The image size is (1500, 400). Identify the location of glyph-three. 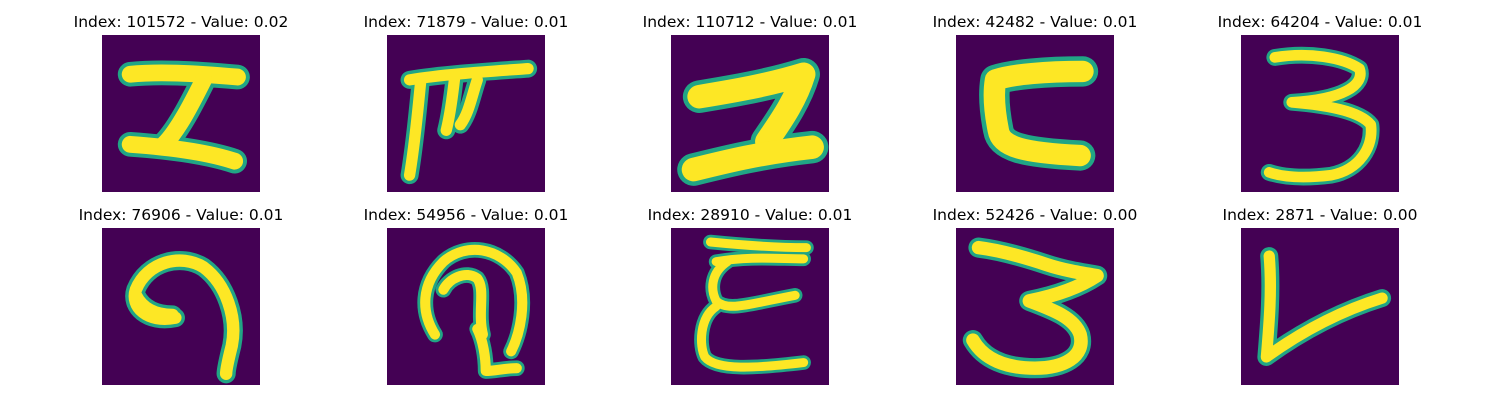
(1320, 113).